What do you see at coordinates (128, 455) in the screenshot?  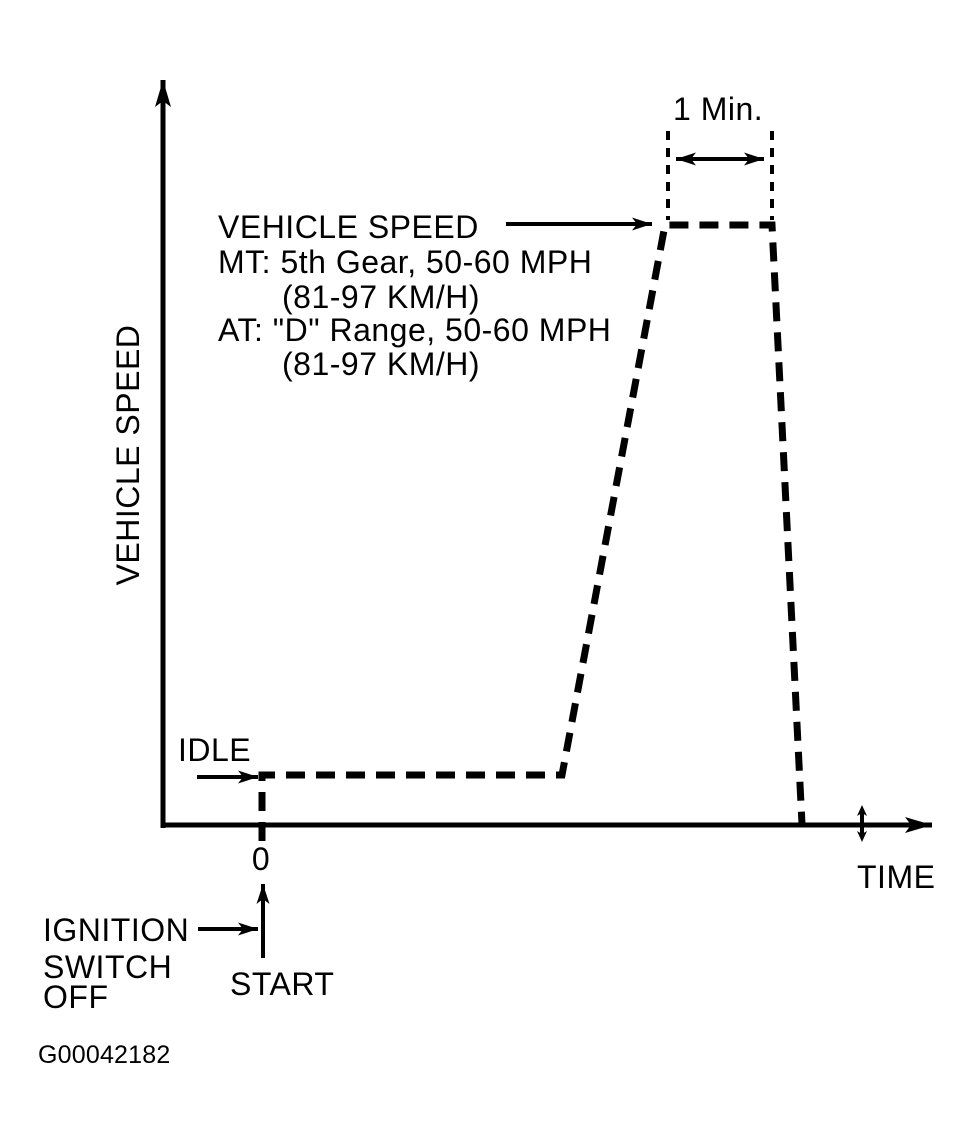 I see `y-axis-label: VEHICLE SPEED` at bounding box center [128, 455].